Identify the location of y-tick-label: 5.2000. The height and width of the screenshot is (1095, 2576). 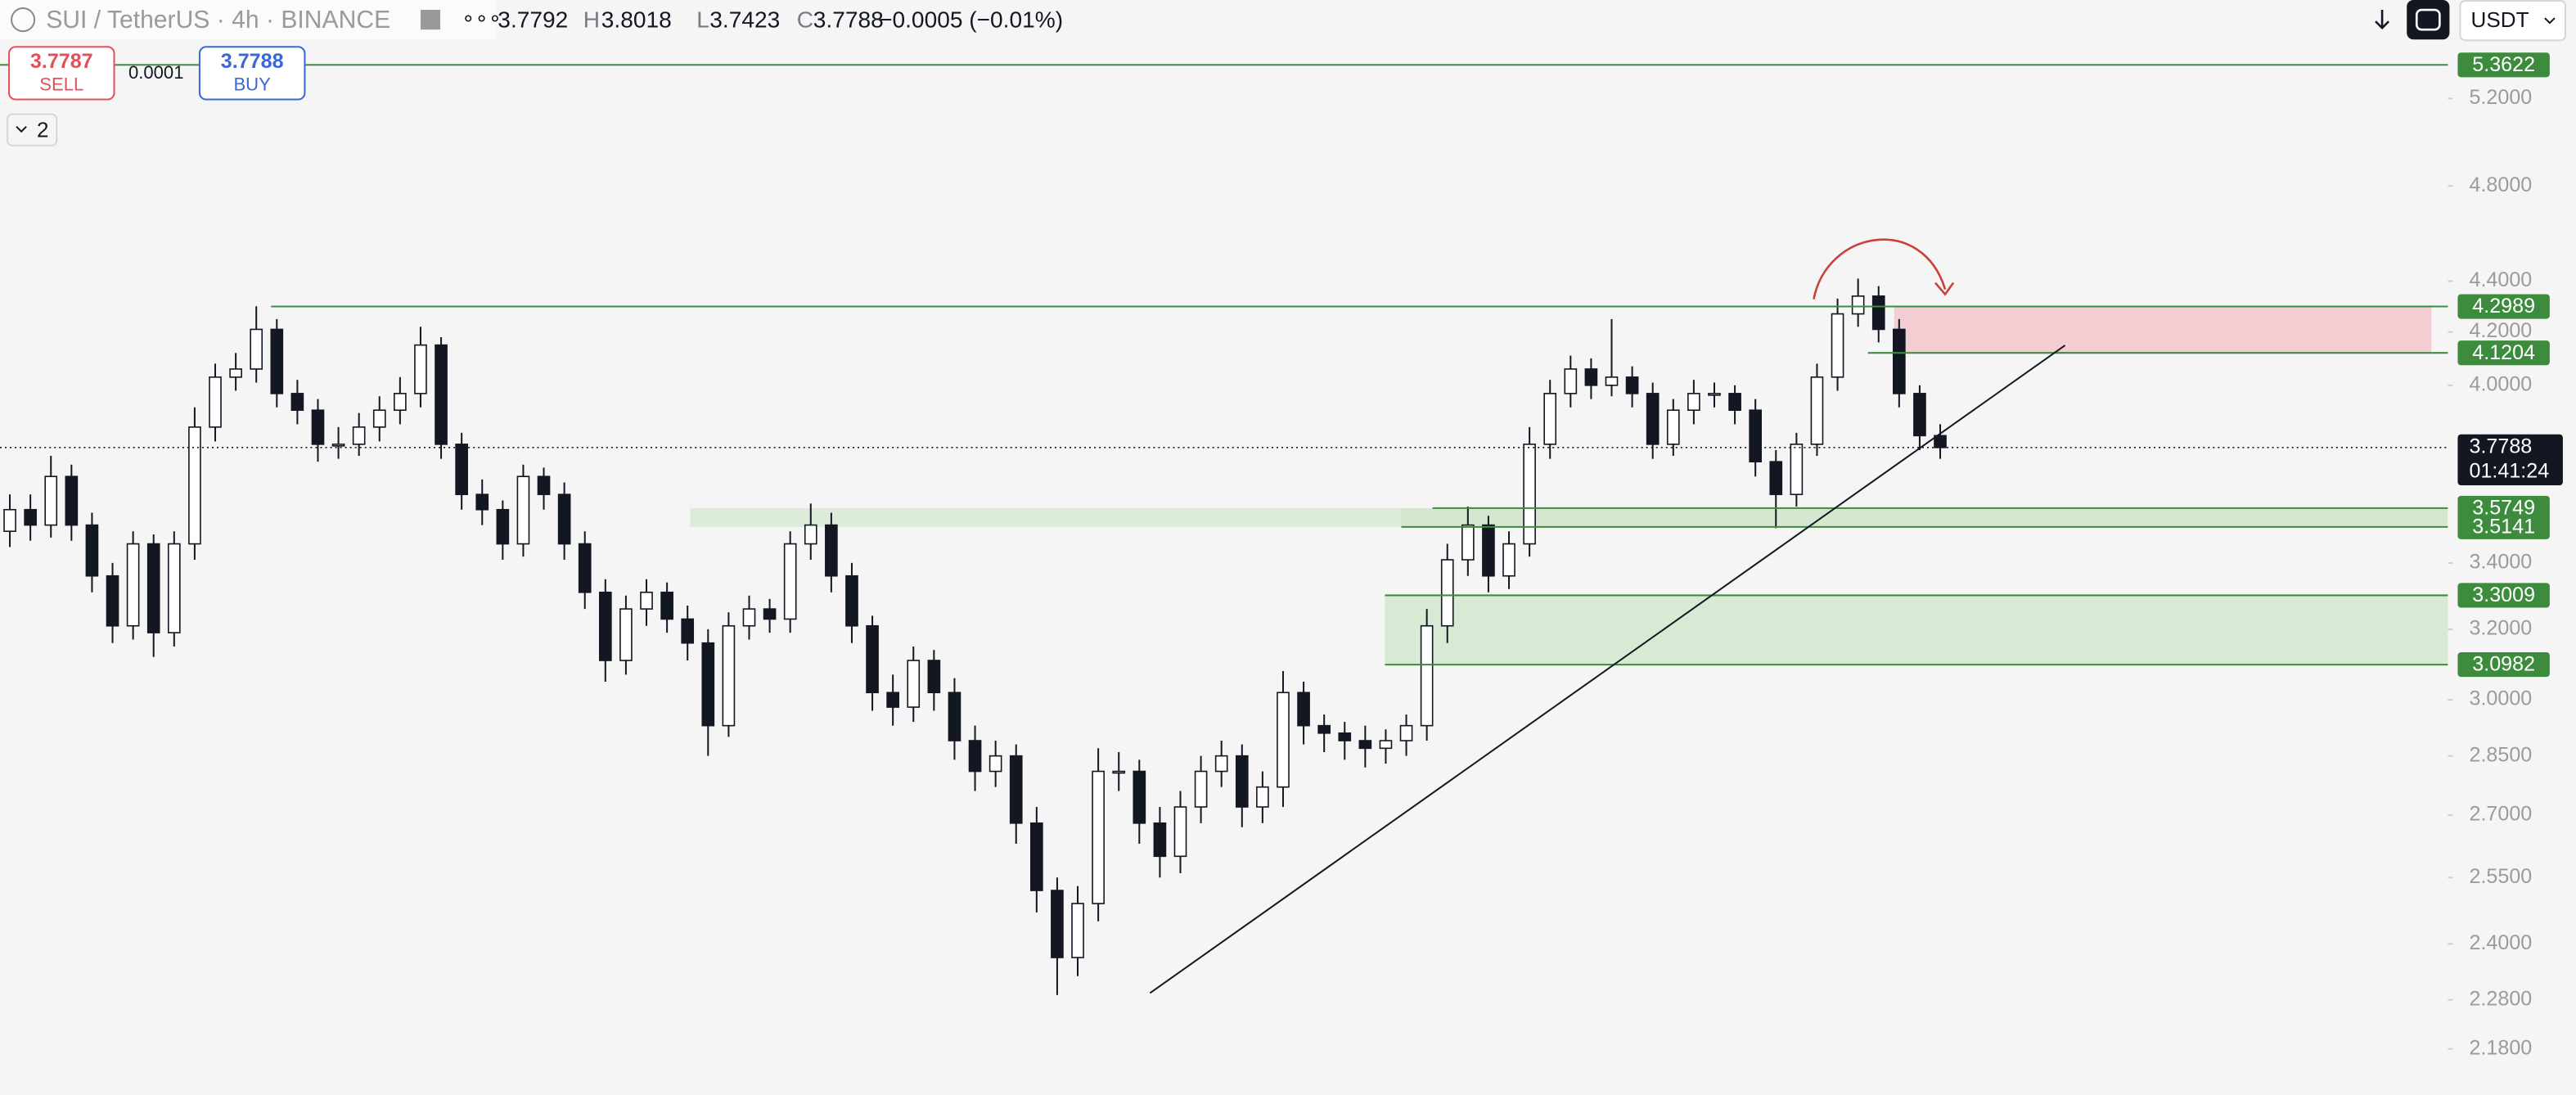
(2501, 98).